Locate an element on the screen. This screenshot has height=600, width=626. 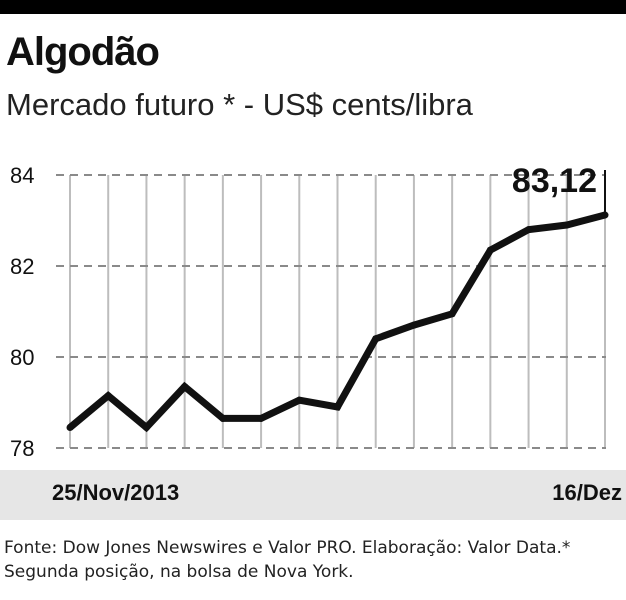
y-tick-label: 84 is located at coordinates (22, 175).